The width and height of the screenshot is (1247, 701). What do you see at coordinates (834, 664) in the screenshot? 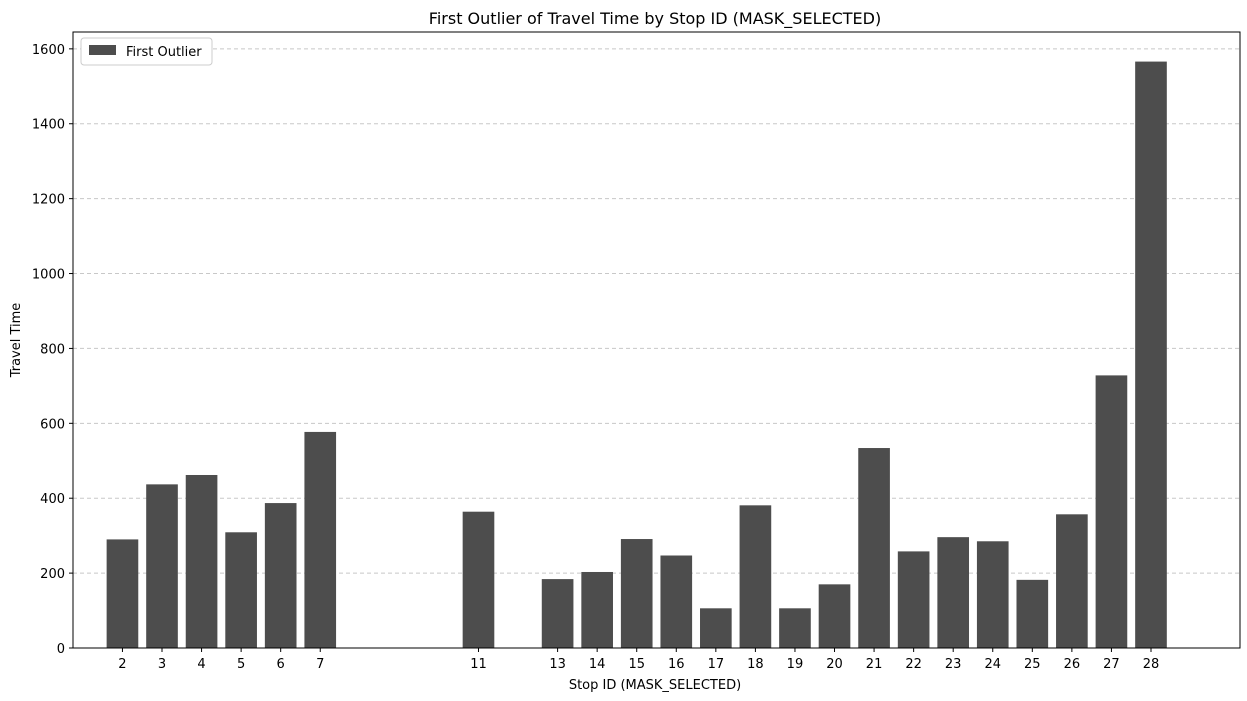
I see `x-tick-label: 20` at bounding box center [834, 664].